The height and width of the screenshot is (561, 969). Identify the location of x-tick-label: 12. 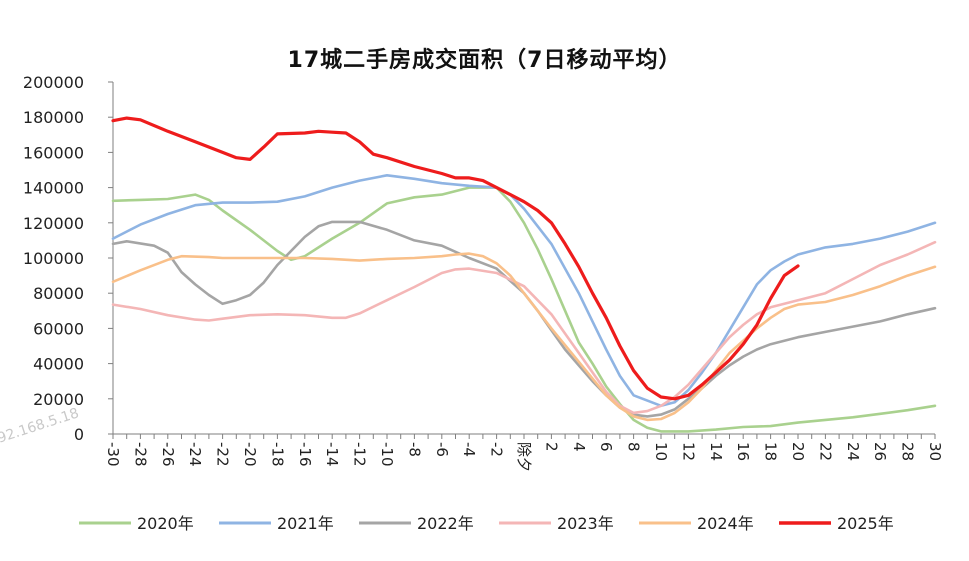
(688, 451).